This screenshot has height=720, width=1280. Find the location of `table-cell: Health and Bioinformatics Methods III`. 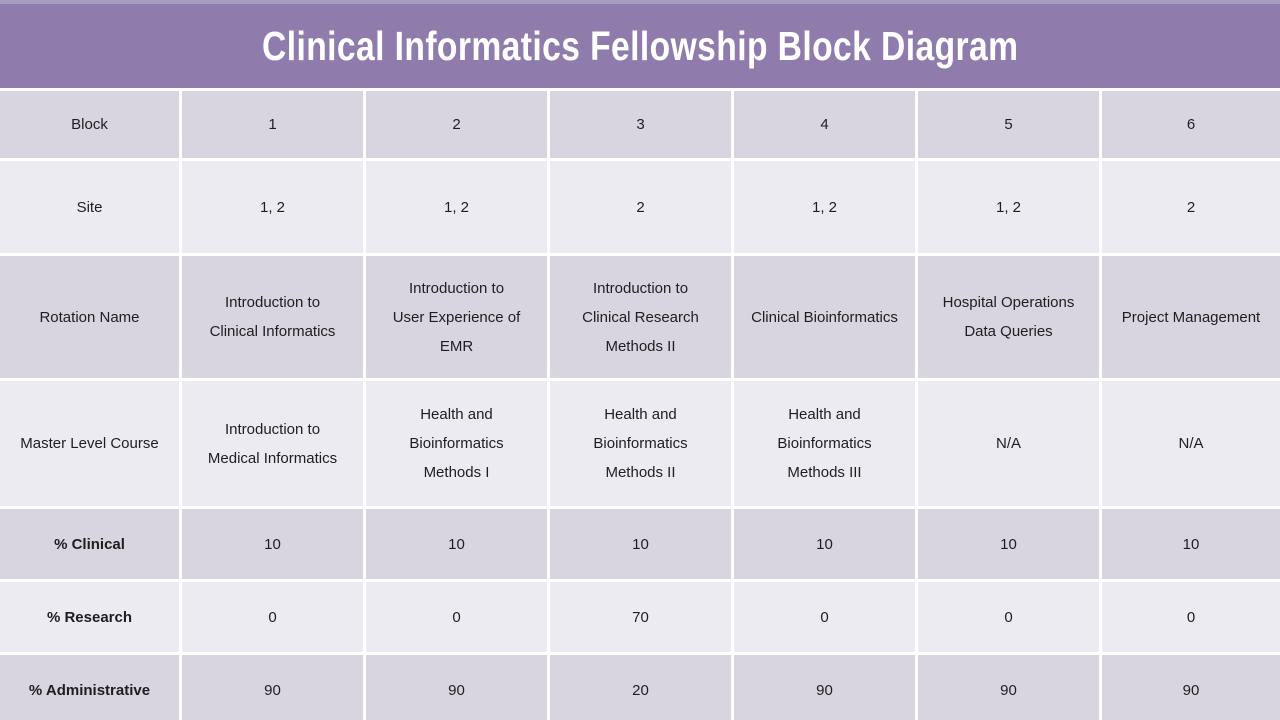

table-cell: Health and Bioinformatics Methods III is located at coordinates (824, 443).